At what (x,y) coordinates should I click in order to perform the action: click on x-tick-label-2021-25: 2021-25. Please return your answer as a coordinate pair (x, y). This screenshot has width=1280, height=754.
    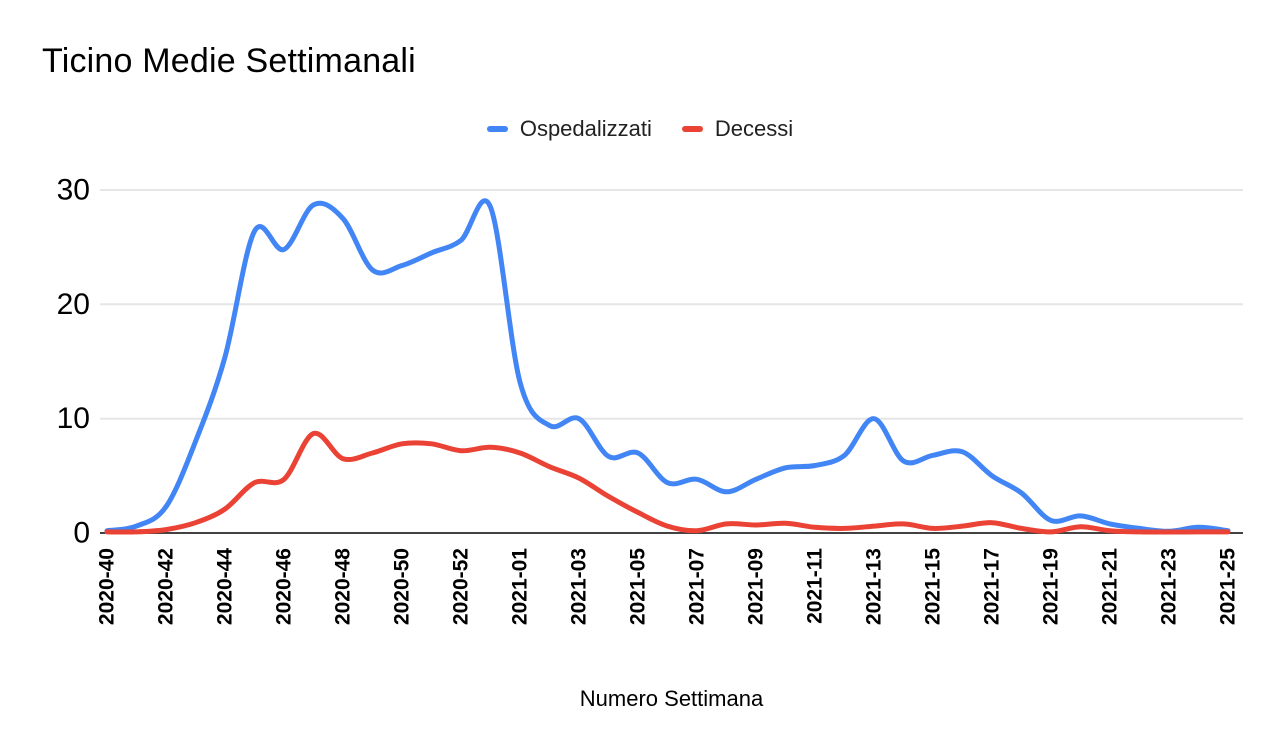
    Looking at the image, I should click on (1228, 586).